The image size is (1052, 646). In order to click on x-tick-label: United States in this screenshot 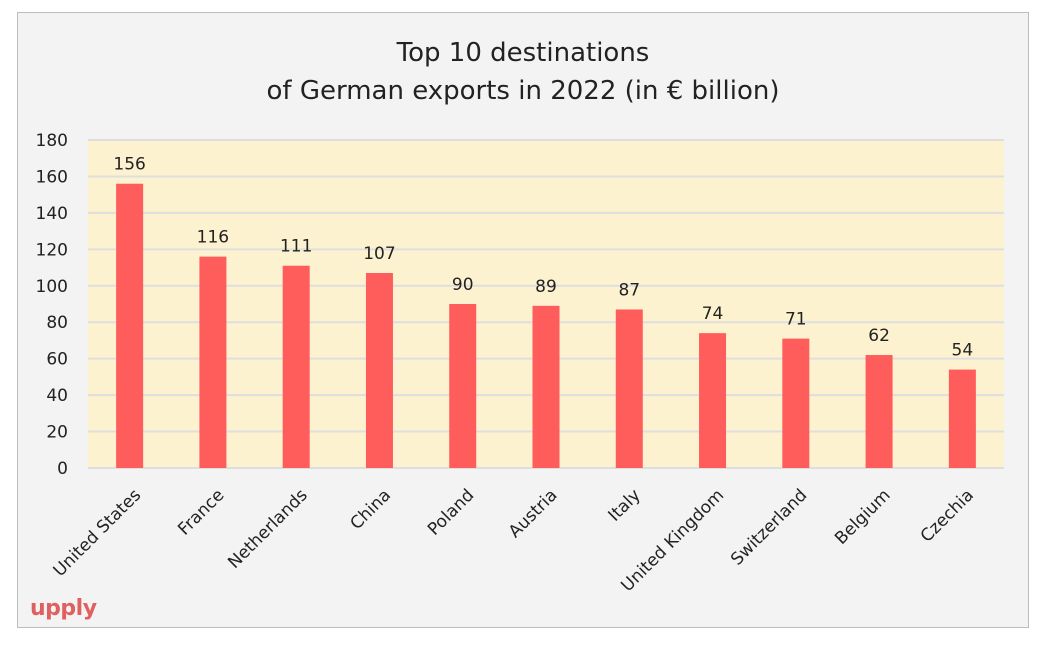, I will do `click(98, 533)`.